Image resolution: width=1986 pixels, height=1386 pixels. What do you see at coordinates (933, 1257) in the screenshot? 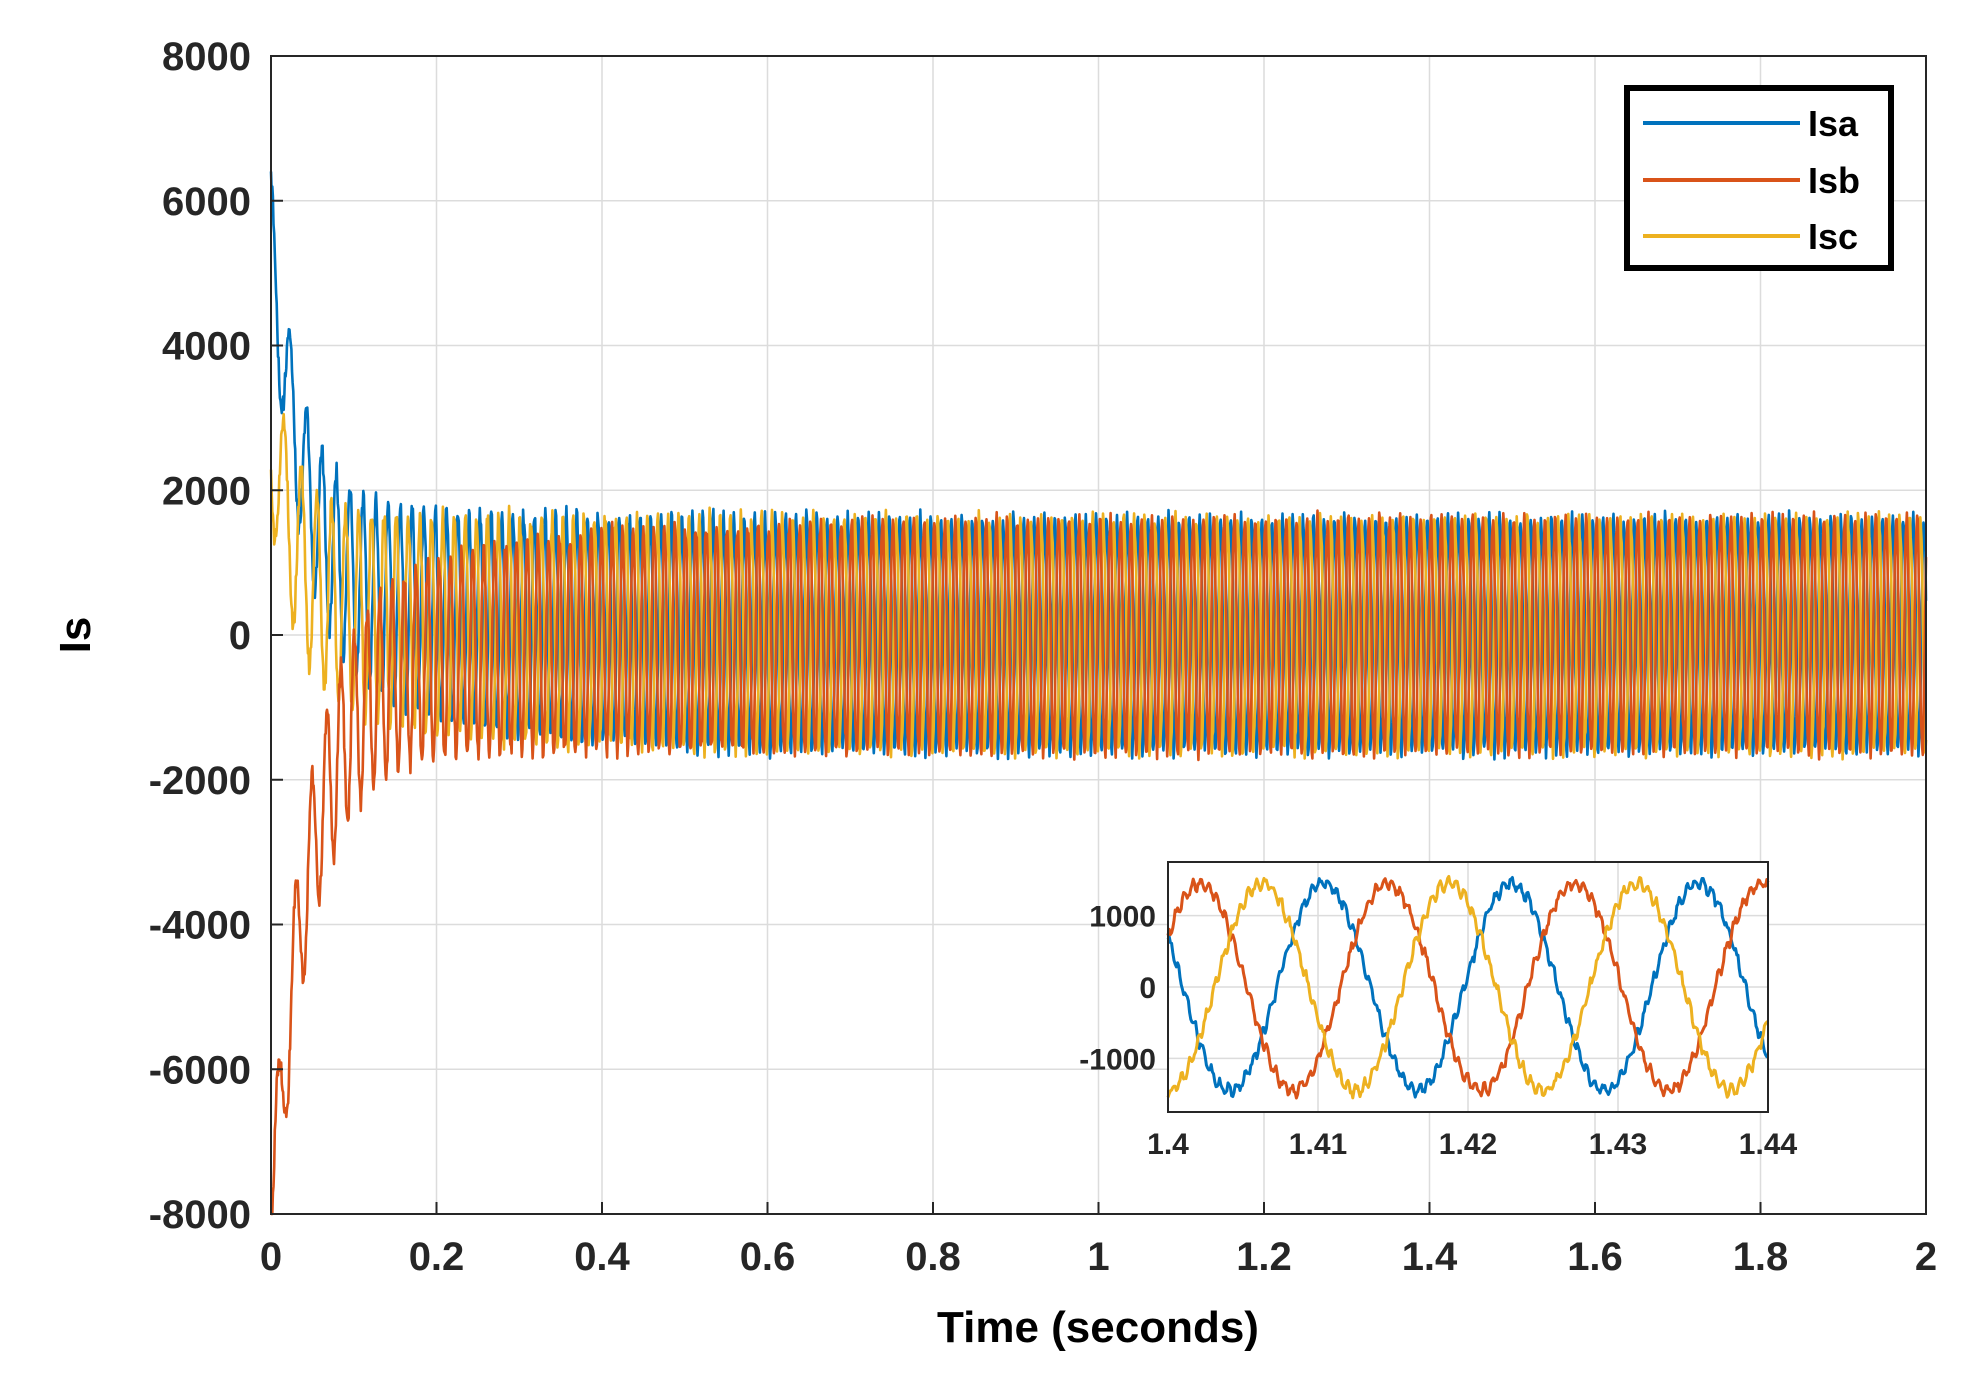
I see `x-tick-label: 0.8` at bounding box center [933, 1257].